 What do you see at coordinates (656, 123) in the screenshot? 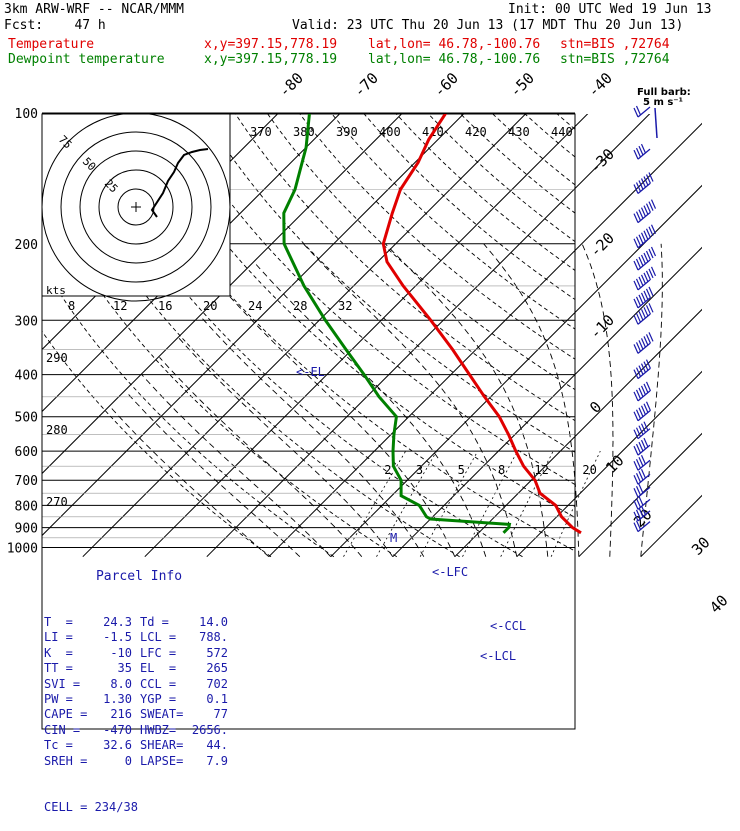
I see `barb-legend-staff` at bounding box center [656, 123].